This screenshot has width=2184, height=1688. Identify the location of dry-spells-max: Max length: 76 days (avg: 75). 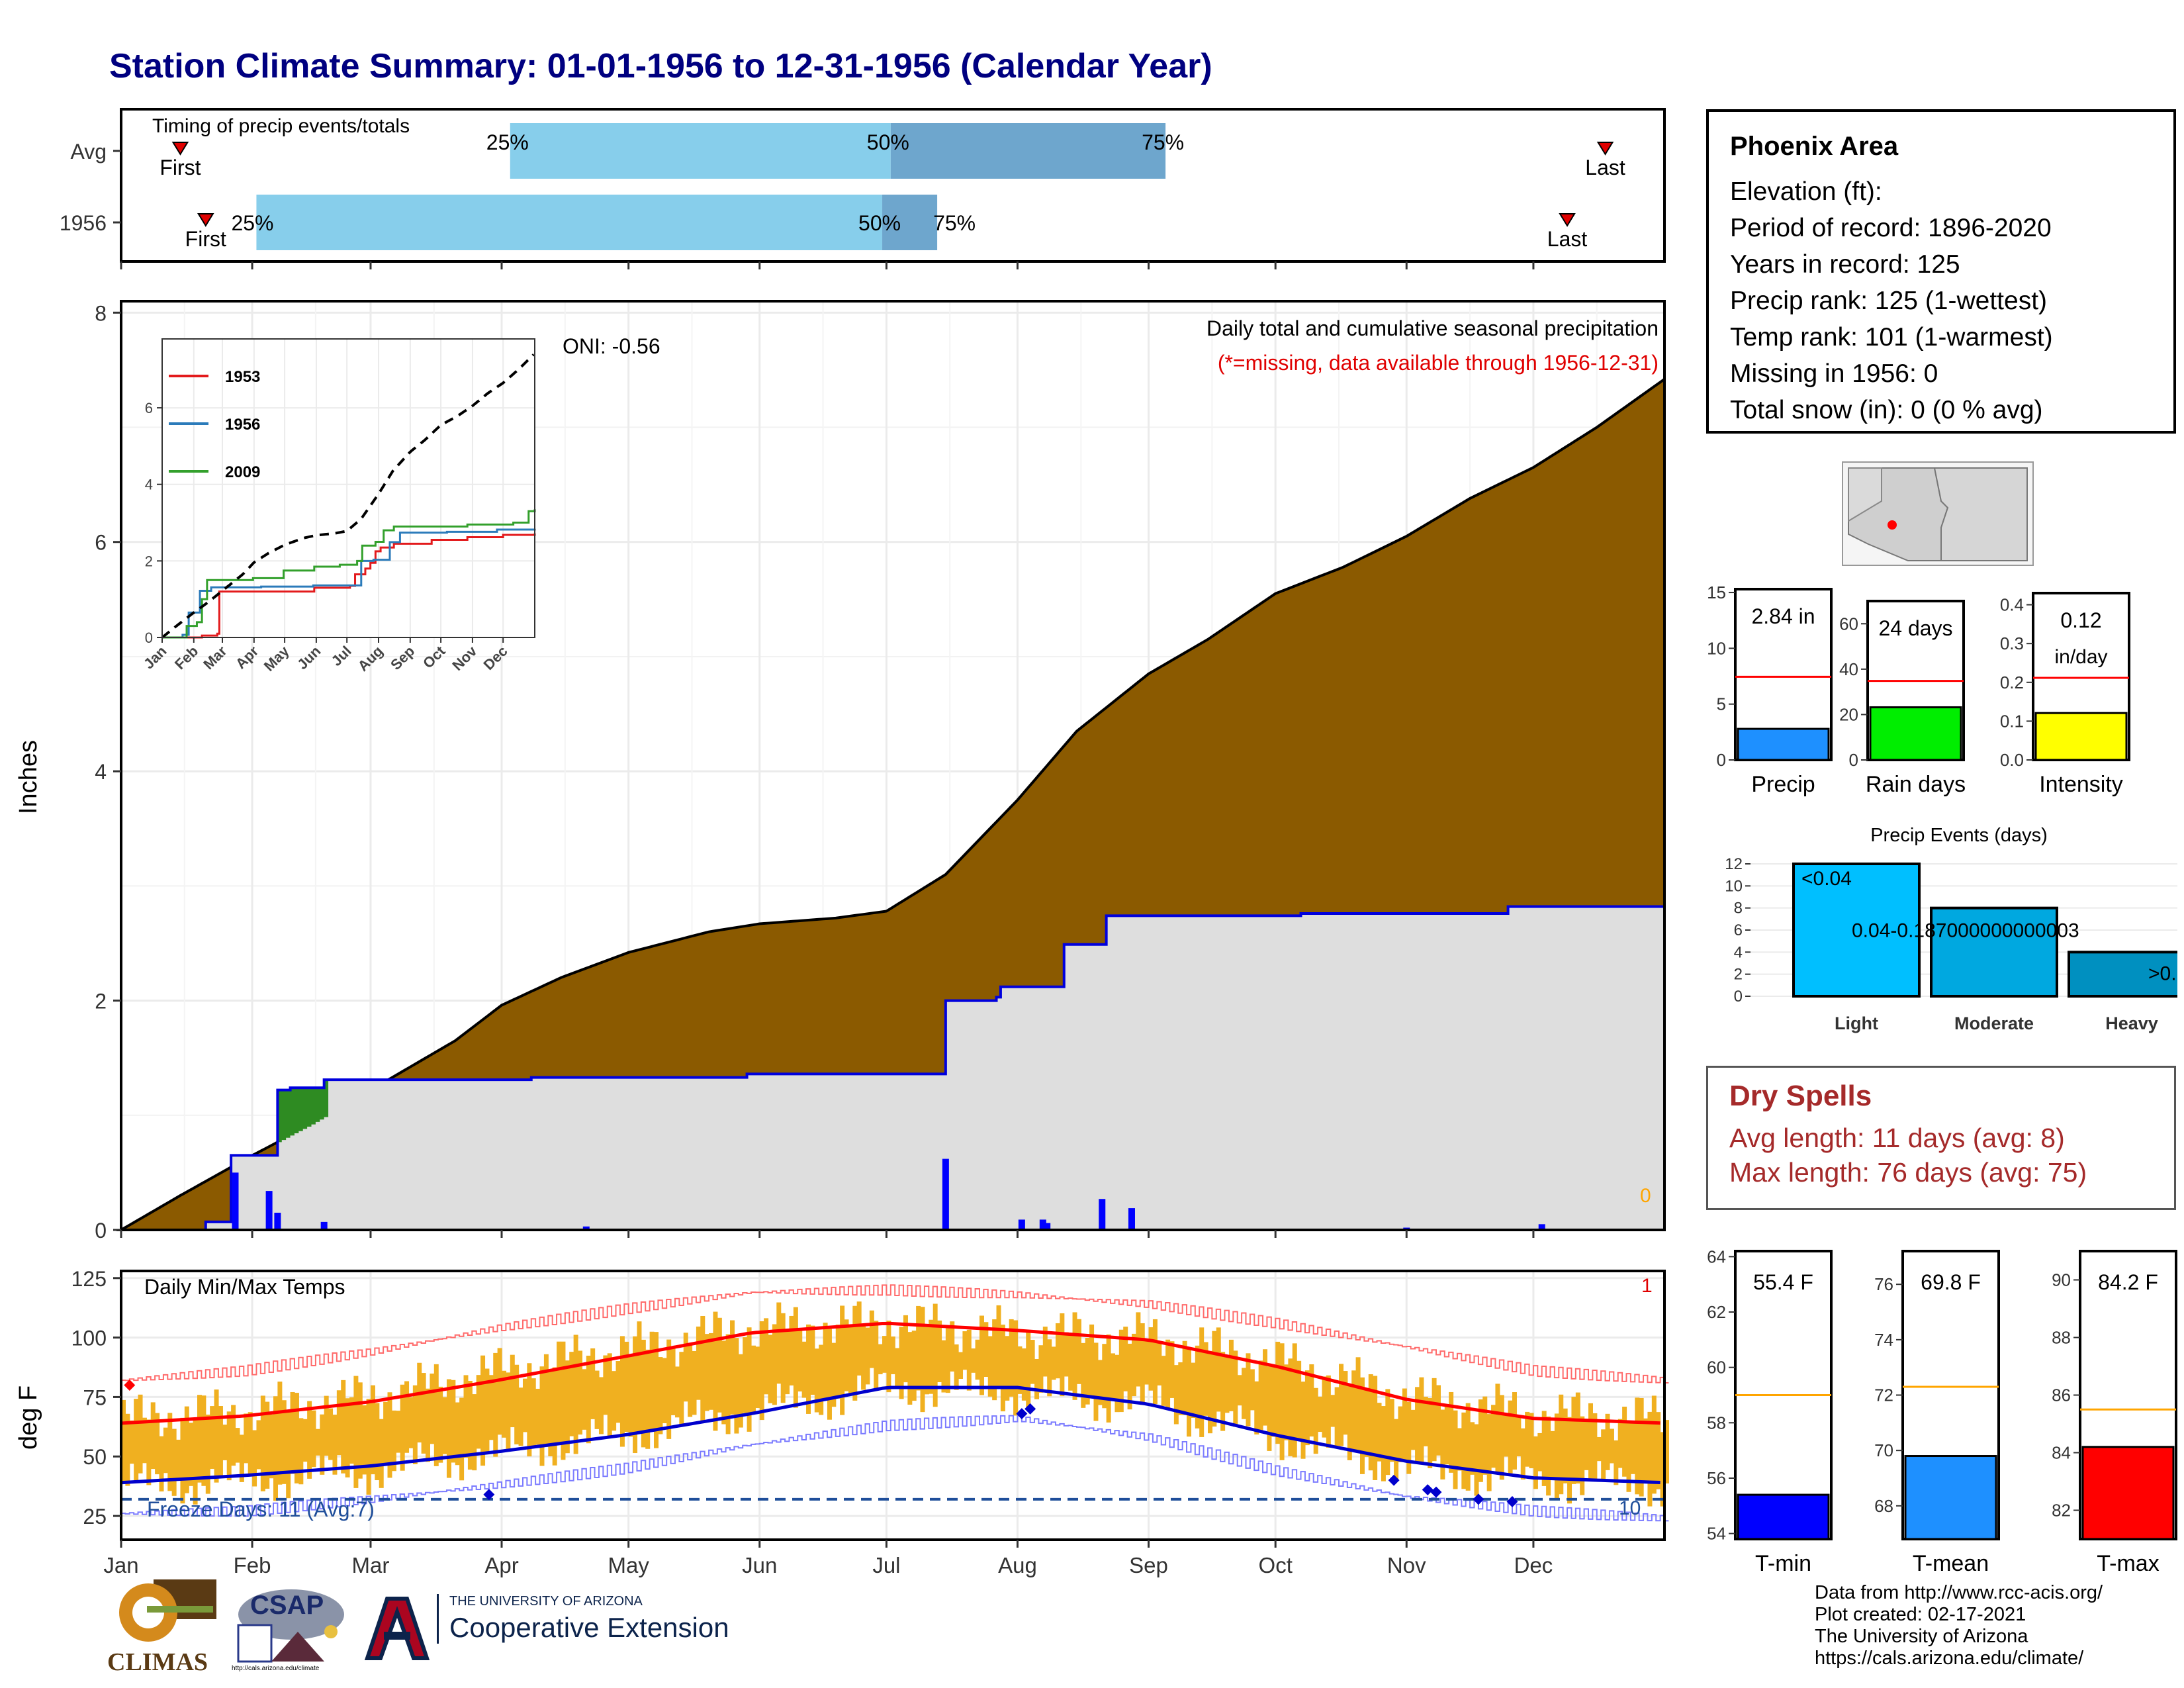
(1908, 1172).